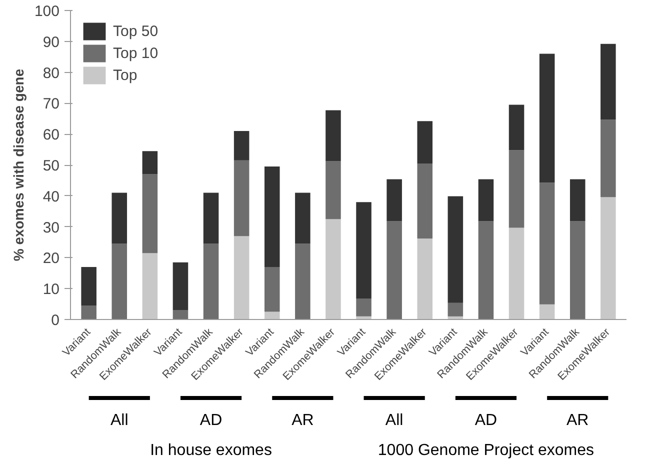 This screenshot has width=646, height=470. What do you see at coordinates (125, 75) in the screenshot?
I see `legend-label: Top` at bounding box center [125, 75].